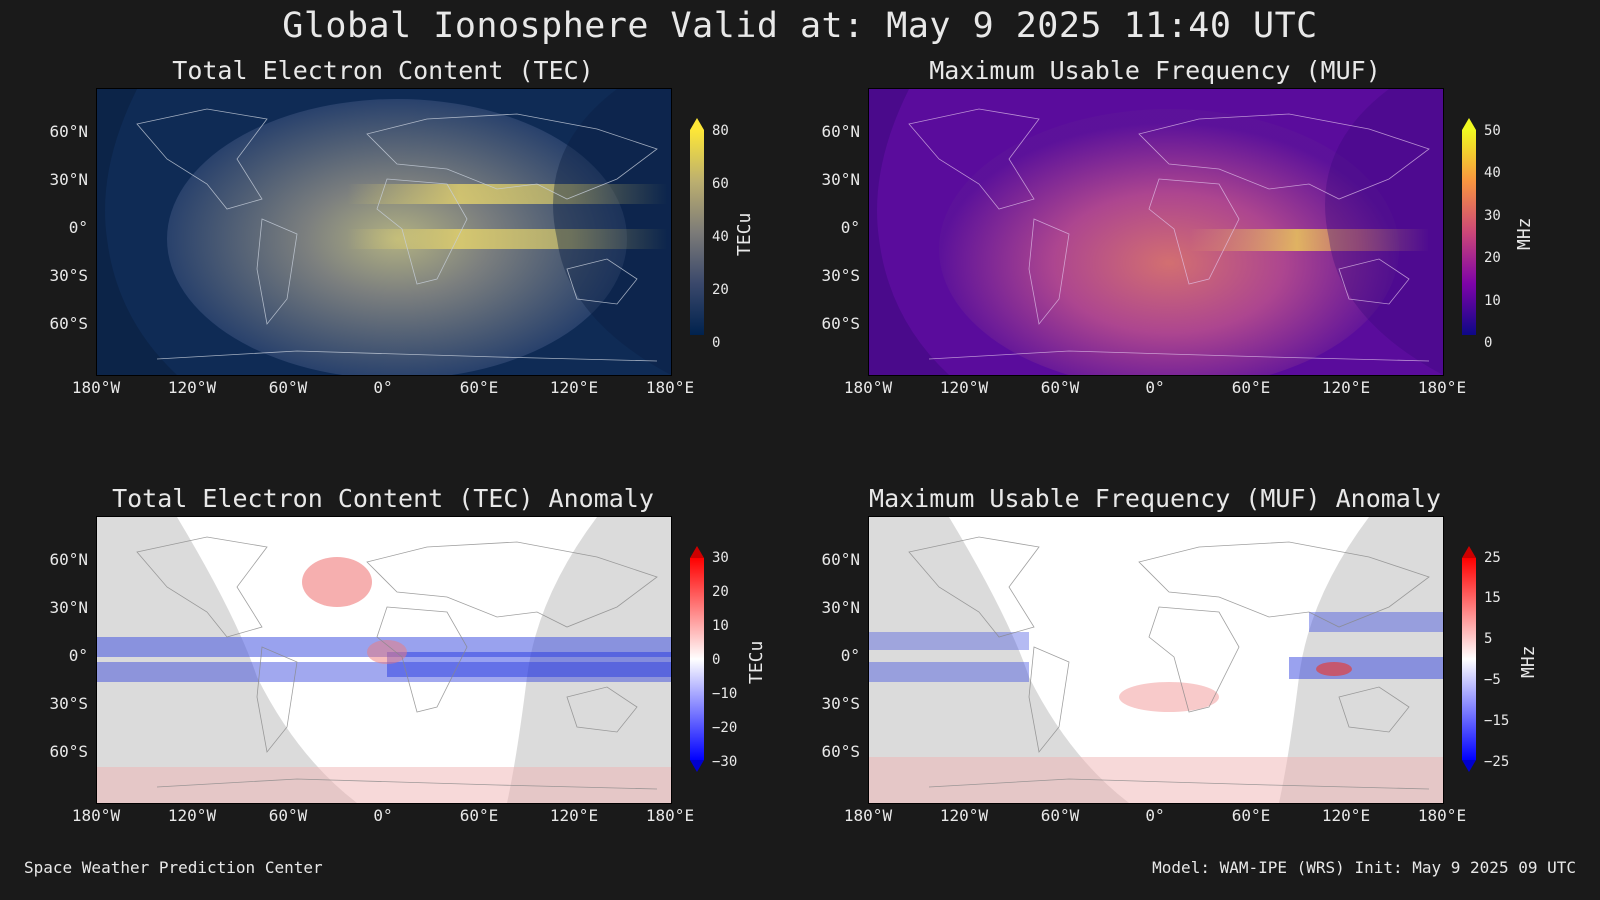  Describe the element at coordinates (697, 226) in the screenshot. I see `tec-colorbar` at that location.